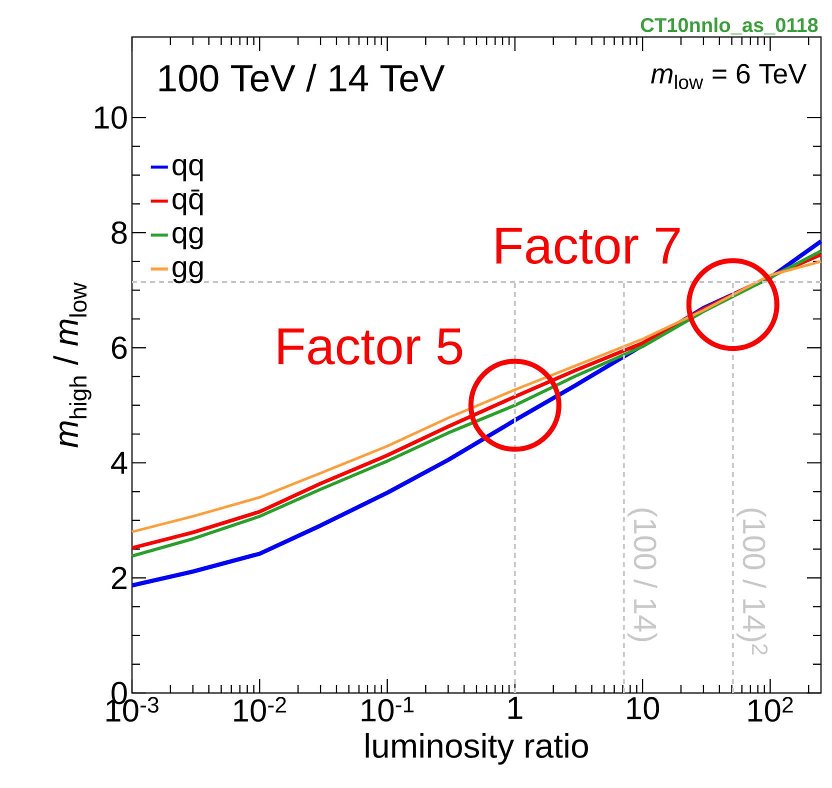 Image resolution: width=832 pixels, height=788 pixels. I want to click on legend-label: qq, so click(187, 170).